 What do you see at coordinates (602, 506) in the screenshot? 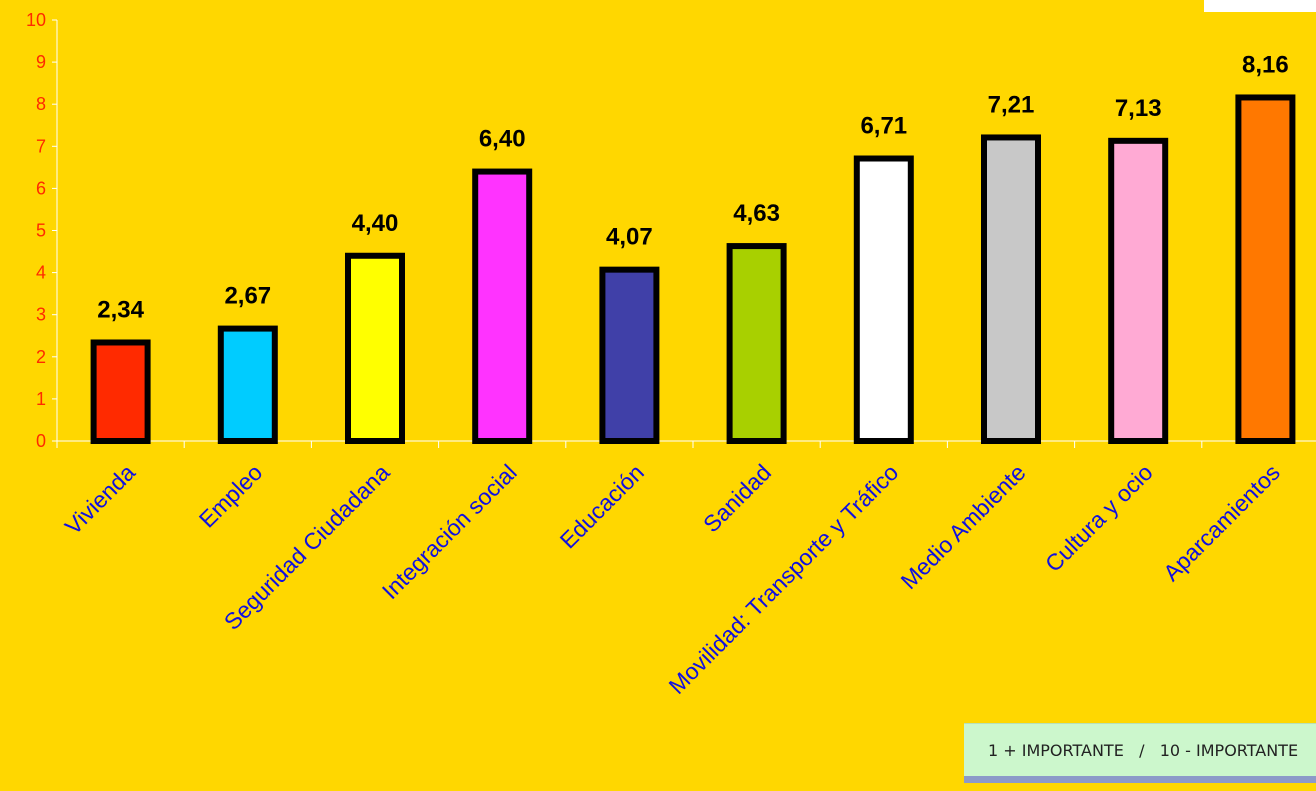
I see `x-tick-label: Educación` at bounding box center [602, 506].